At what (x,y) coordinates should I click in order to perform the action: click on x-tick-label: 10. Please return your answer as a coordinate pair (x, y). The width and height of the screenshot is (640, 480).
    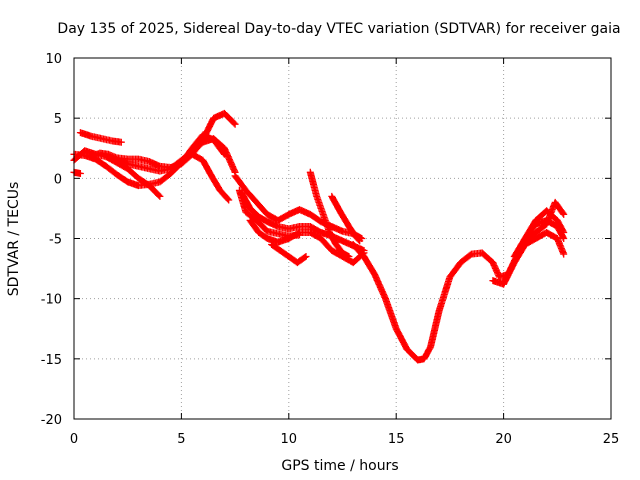
    Looking at the image, I should click on (289, 439).